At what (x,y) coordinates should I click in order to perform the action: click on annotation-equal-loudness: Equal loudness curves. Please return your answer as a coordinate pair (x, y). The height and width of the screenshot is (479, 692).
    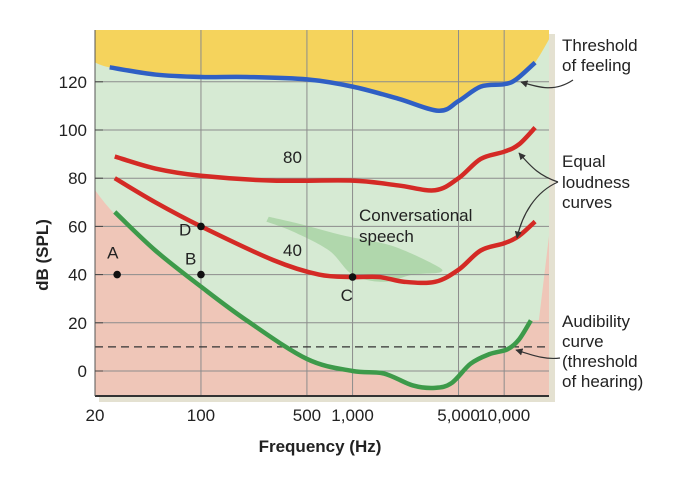
    Looking at the image, I should click on (598, 182).